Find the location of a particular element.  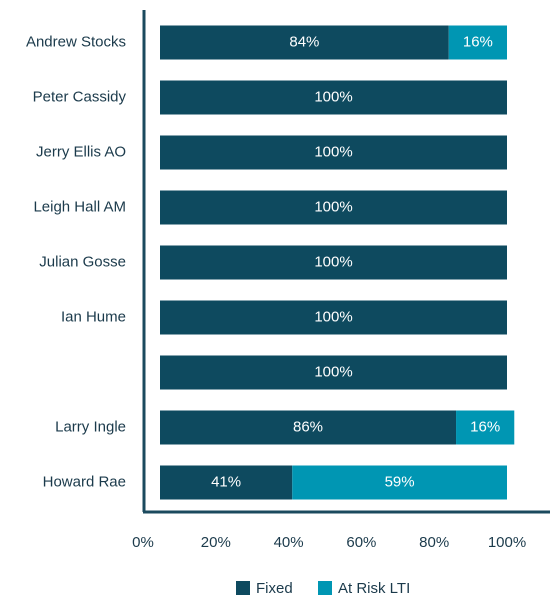

bar-label: 84% is located at coordinates (304, 41).